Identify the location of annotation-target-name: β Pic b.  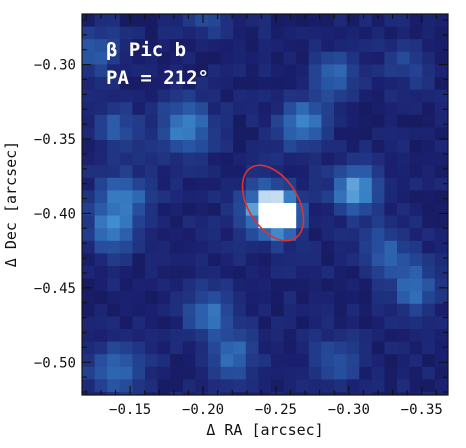
(146, 50).